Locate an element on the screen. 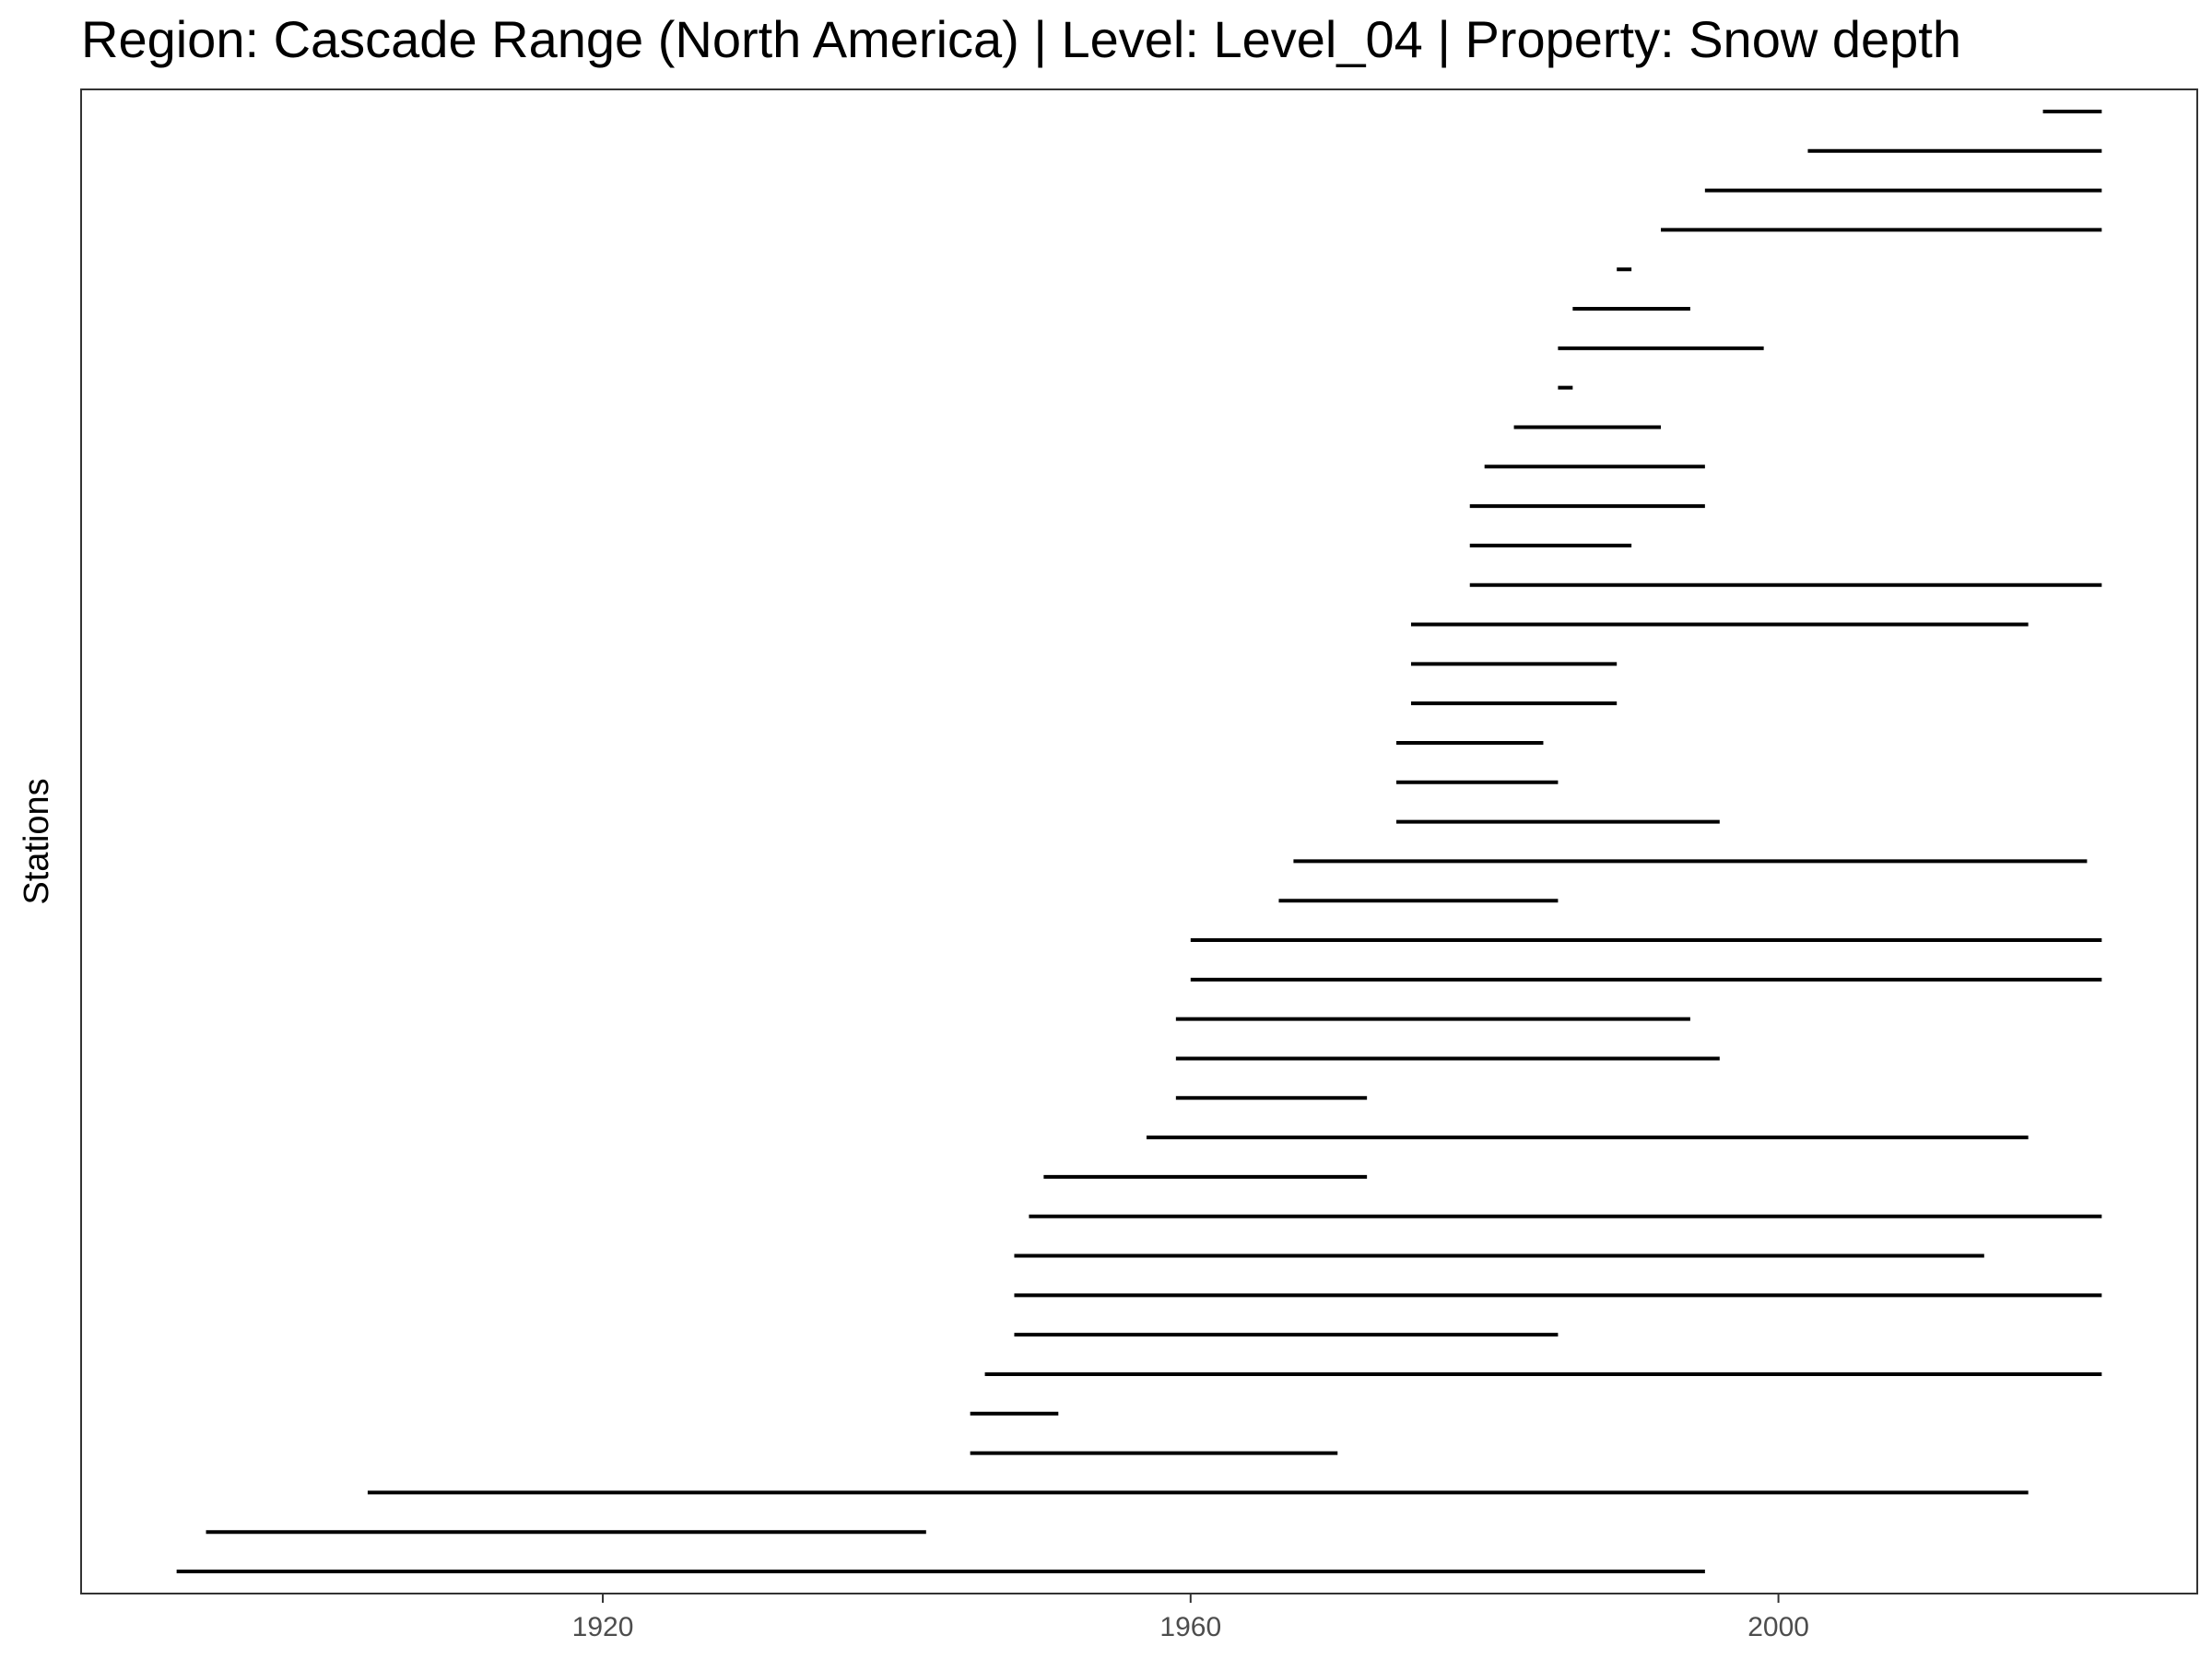 This screenshot has width=2212, height=1659. x-tick-label: 2000 is located at coordinates (1778, 1627).